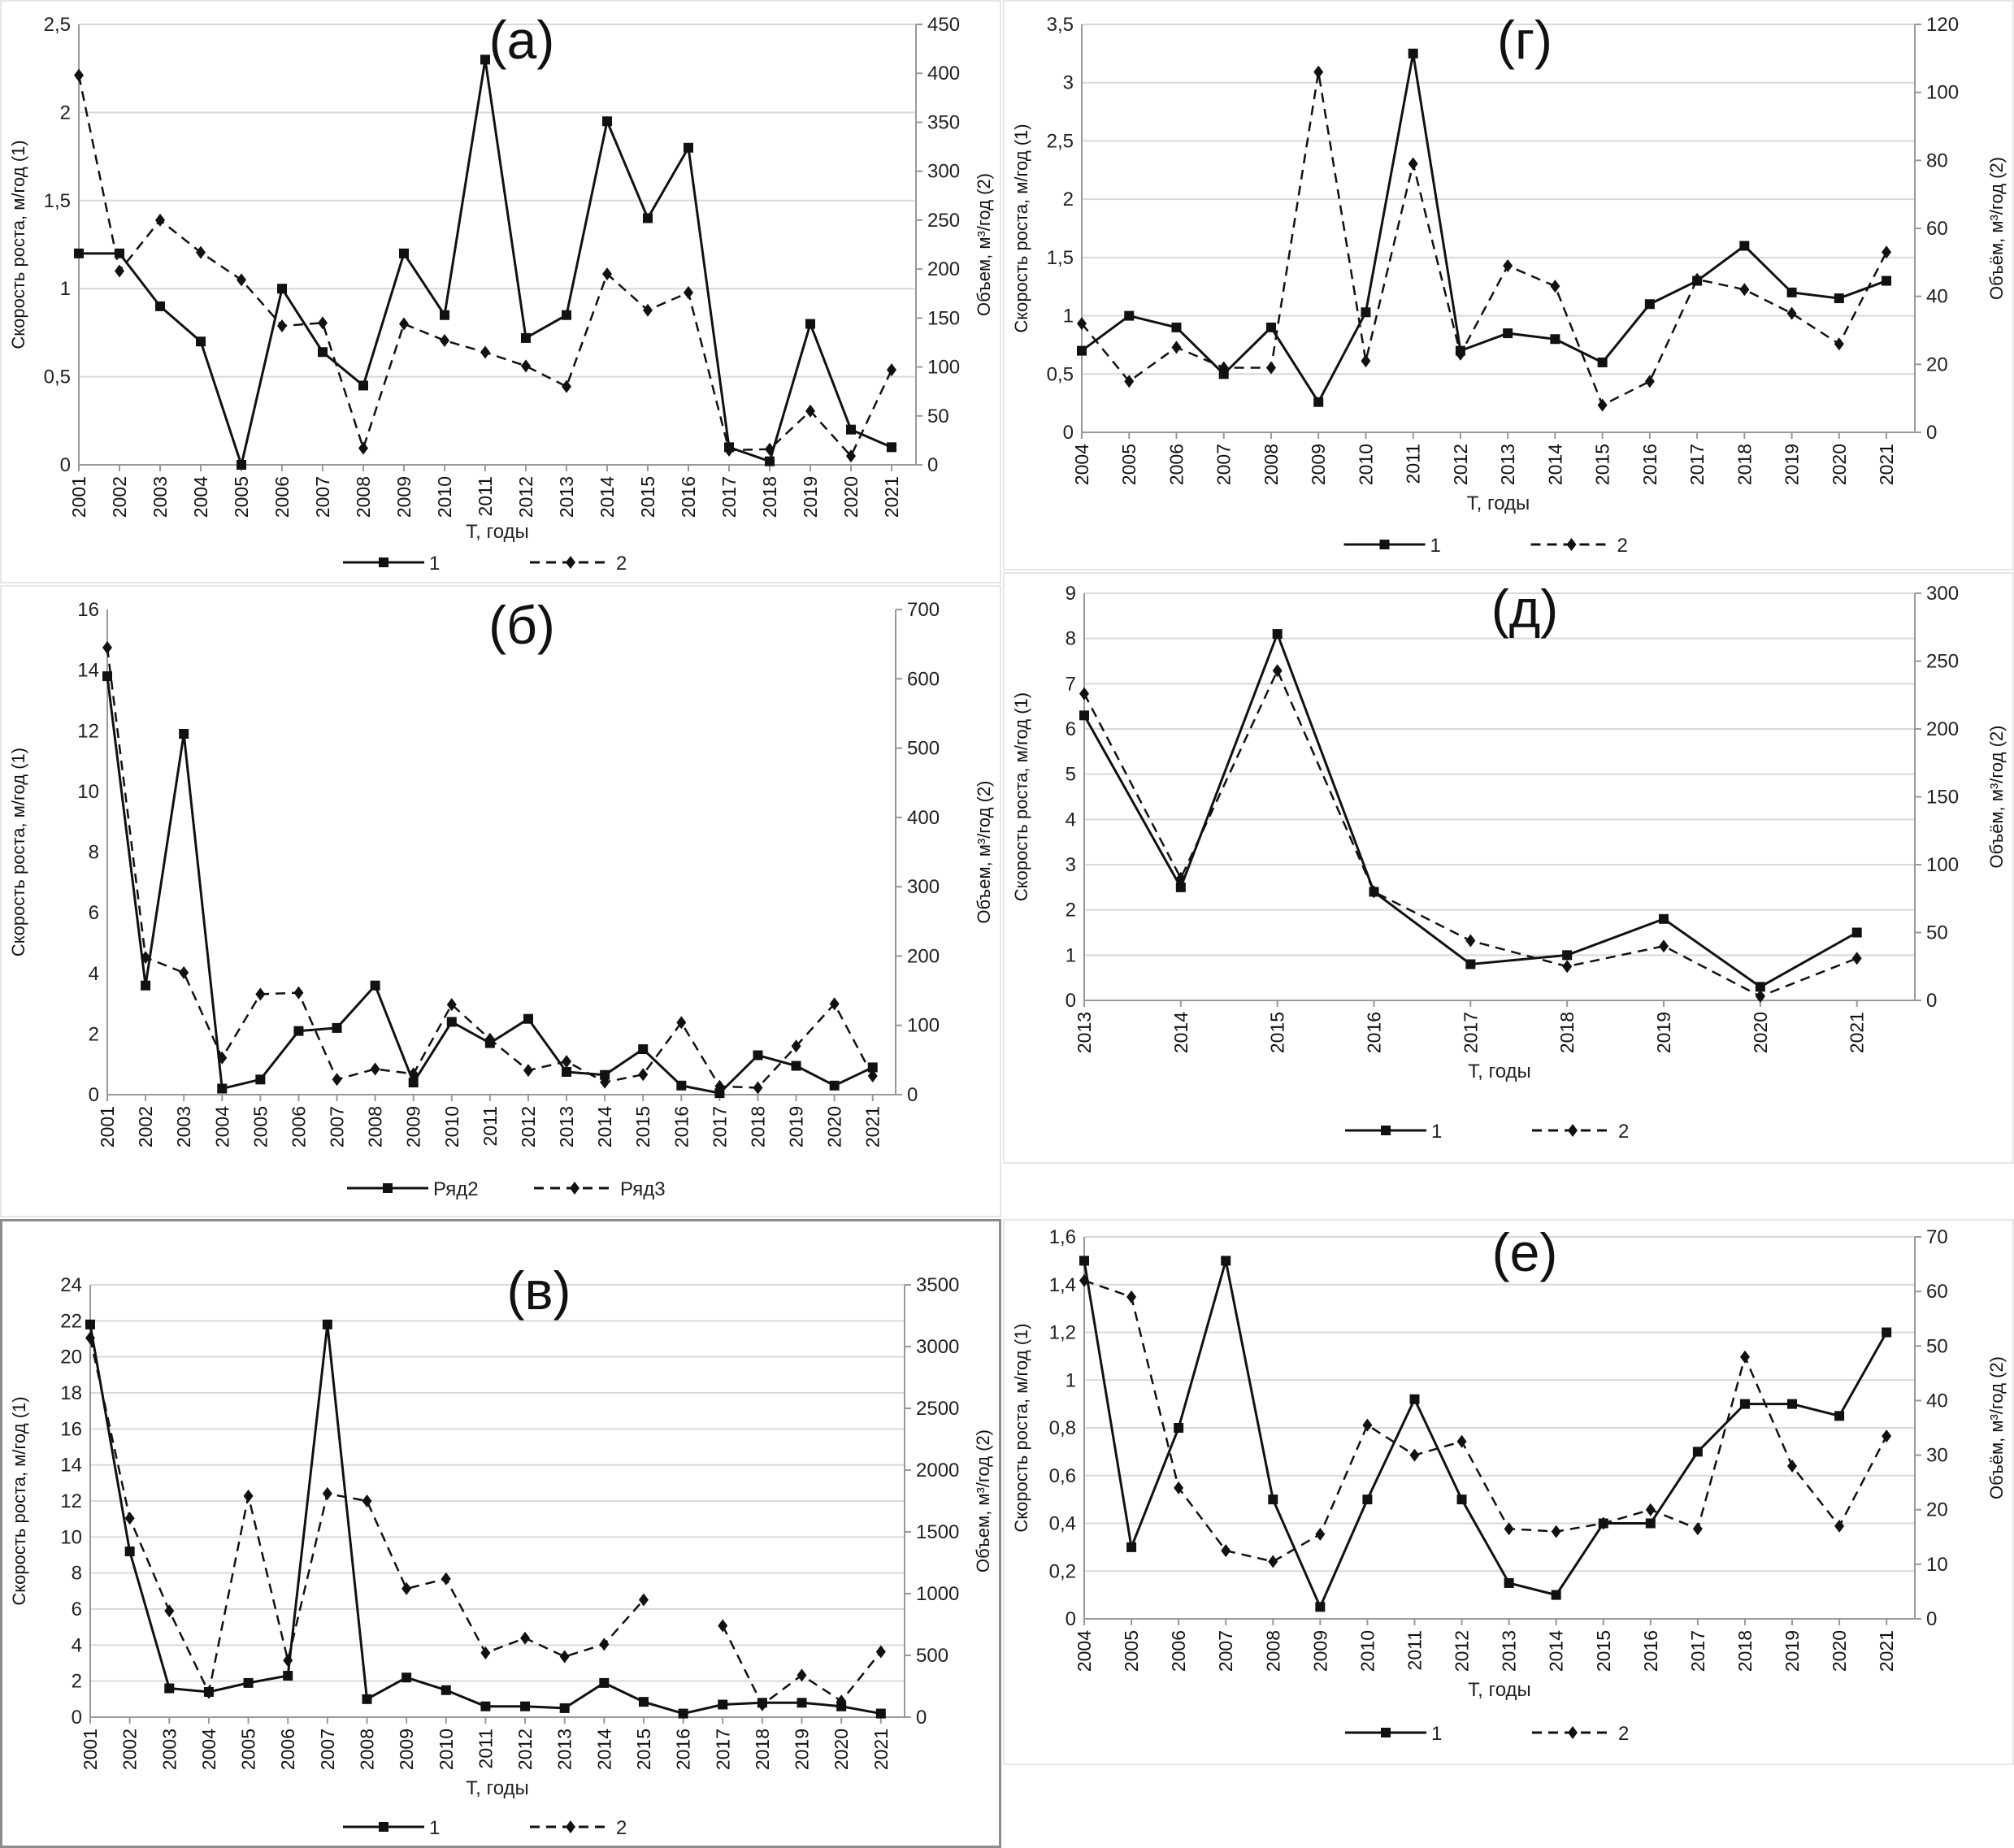 This screenshot has width=2014, height=1848. What do you see at coordinates (1602, 464) in the screenshot?
I see `x-tick-label: 2015` at bounding box center [1602, 464].